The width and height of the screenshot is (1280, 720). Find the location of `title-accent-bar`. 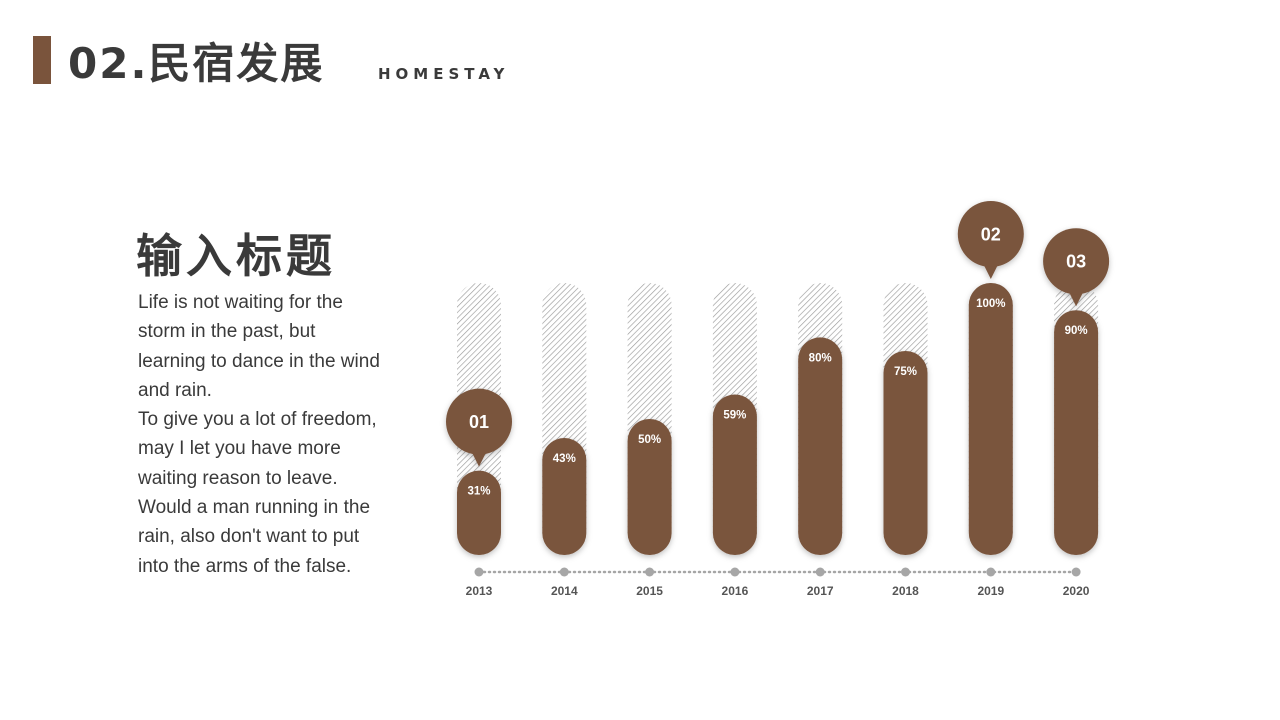

title-accent-bar is located at coordinates (42, 60).